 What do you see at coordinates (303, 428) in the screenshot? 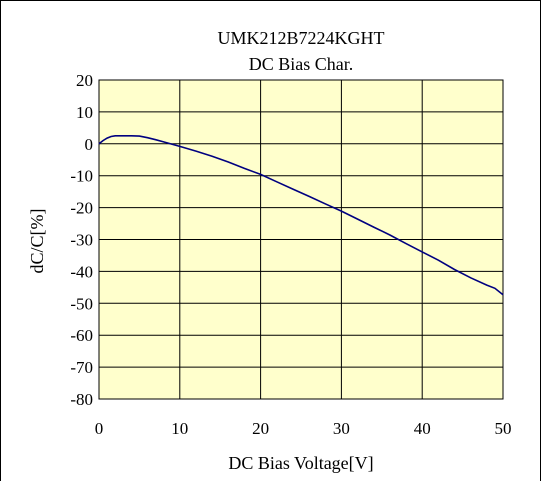
I see `x-tick-labels: 0 10 20 30 40 50` at bounding box center [303, 428].